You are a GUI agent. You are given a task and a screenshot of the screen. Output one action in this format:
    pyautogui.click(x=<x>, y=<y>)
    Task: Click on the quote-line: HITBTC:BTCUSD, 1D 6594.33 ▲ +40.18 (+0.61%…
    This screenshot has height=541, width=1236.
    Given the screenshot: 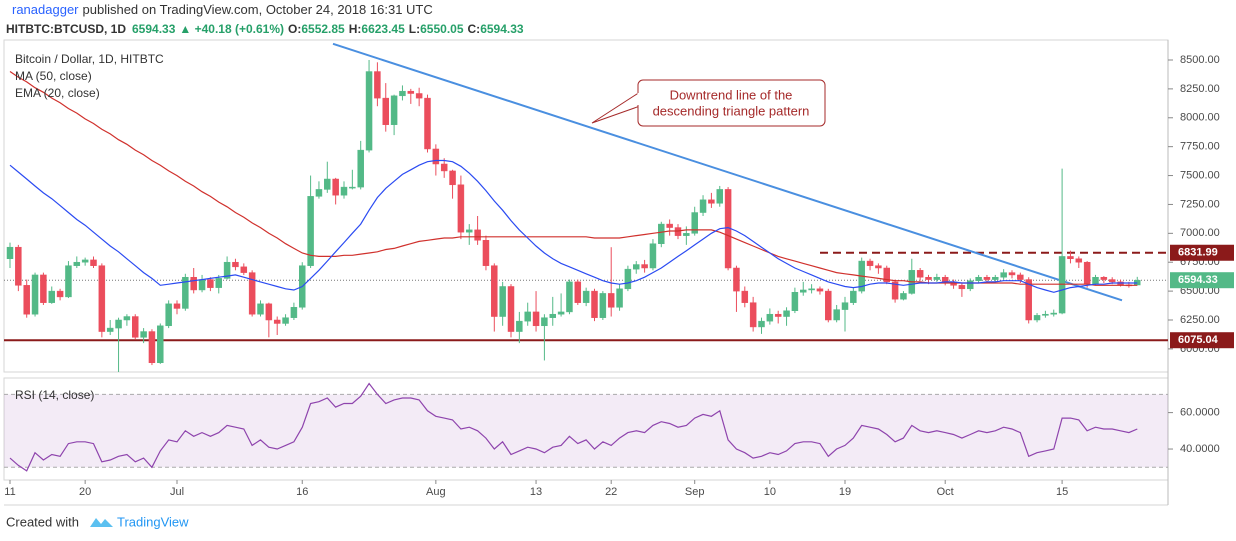 What is the action you would take?
    pyautogui.click(x=265, y=29)
    